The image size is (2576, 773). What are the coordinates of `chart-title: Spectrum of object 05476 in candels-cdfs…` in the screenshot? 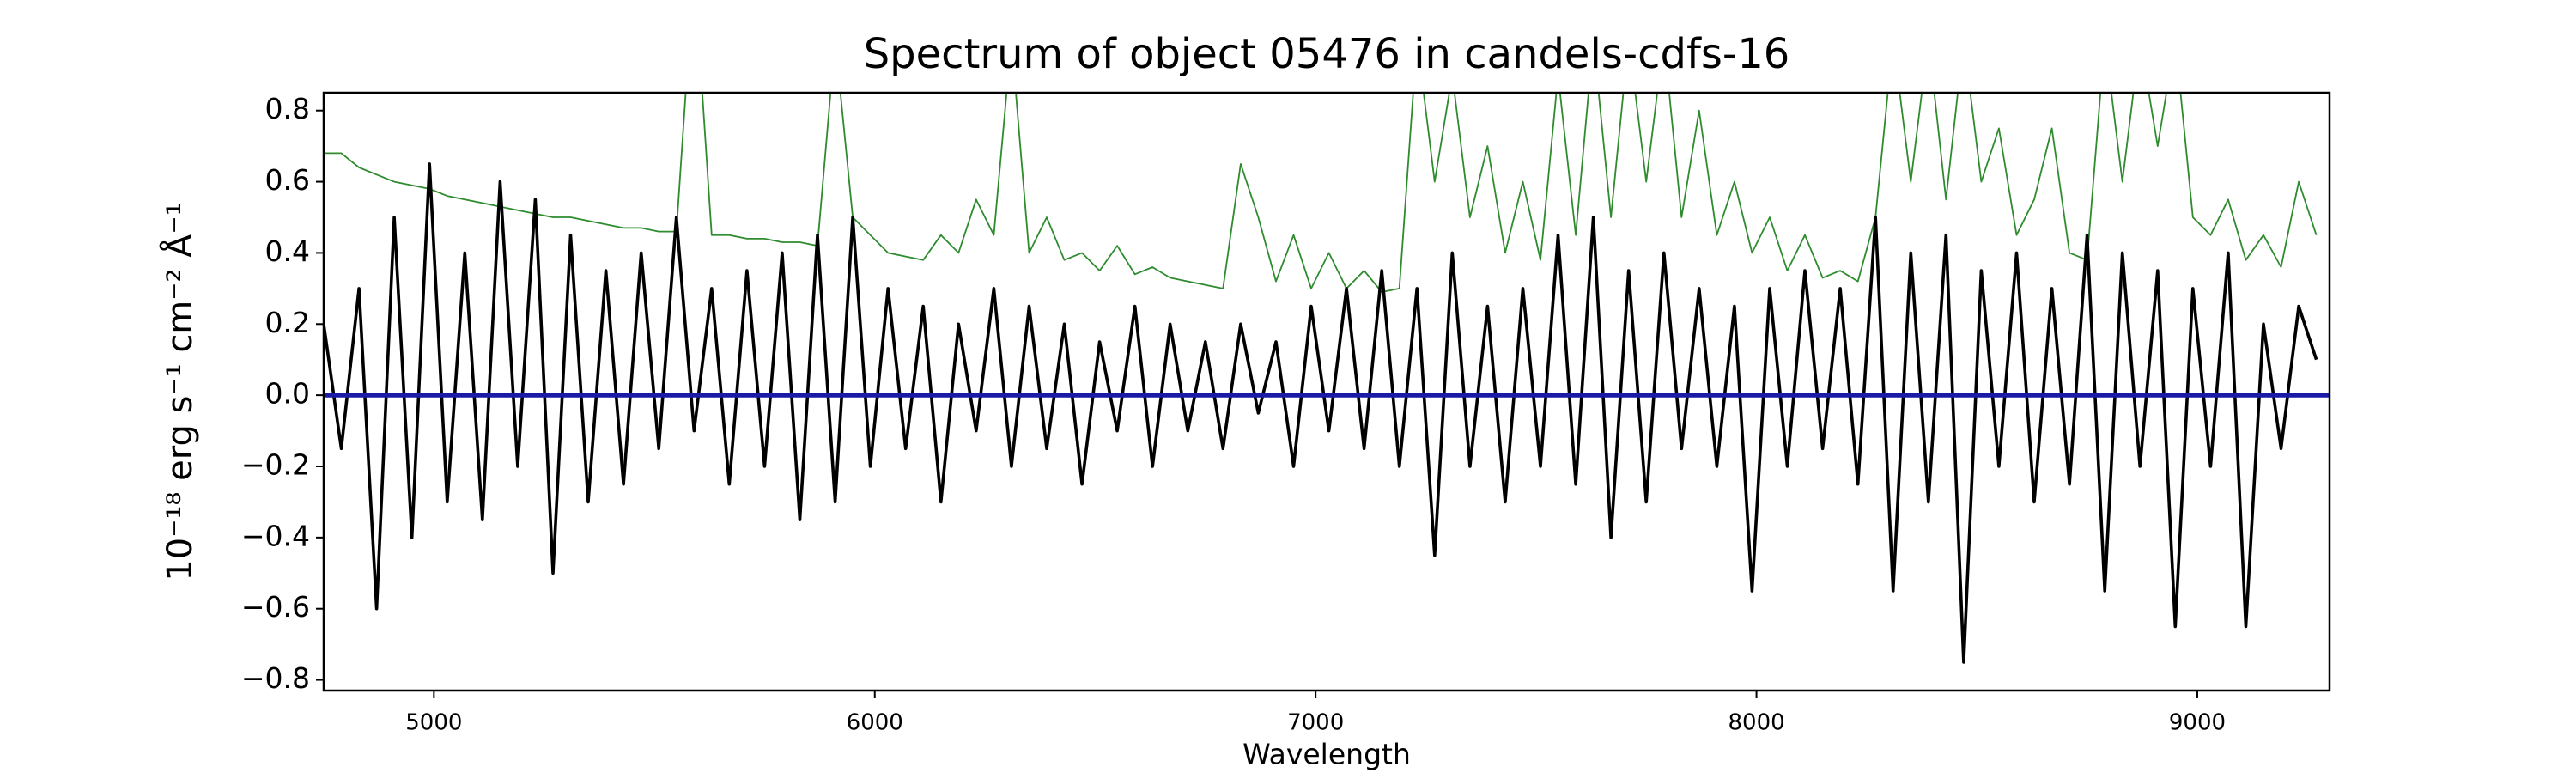 It's located at (1327, 54).